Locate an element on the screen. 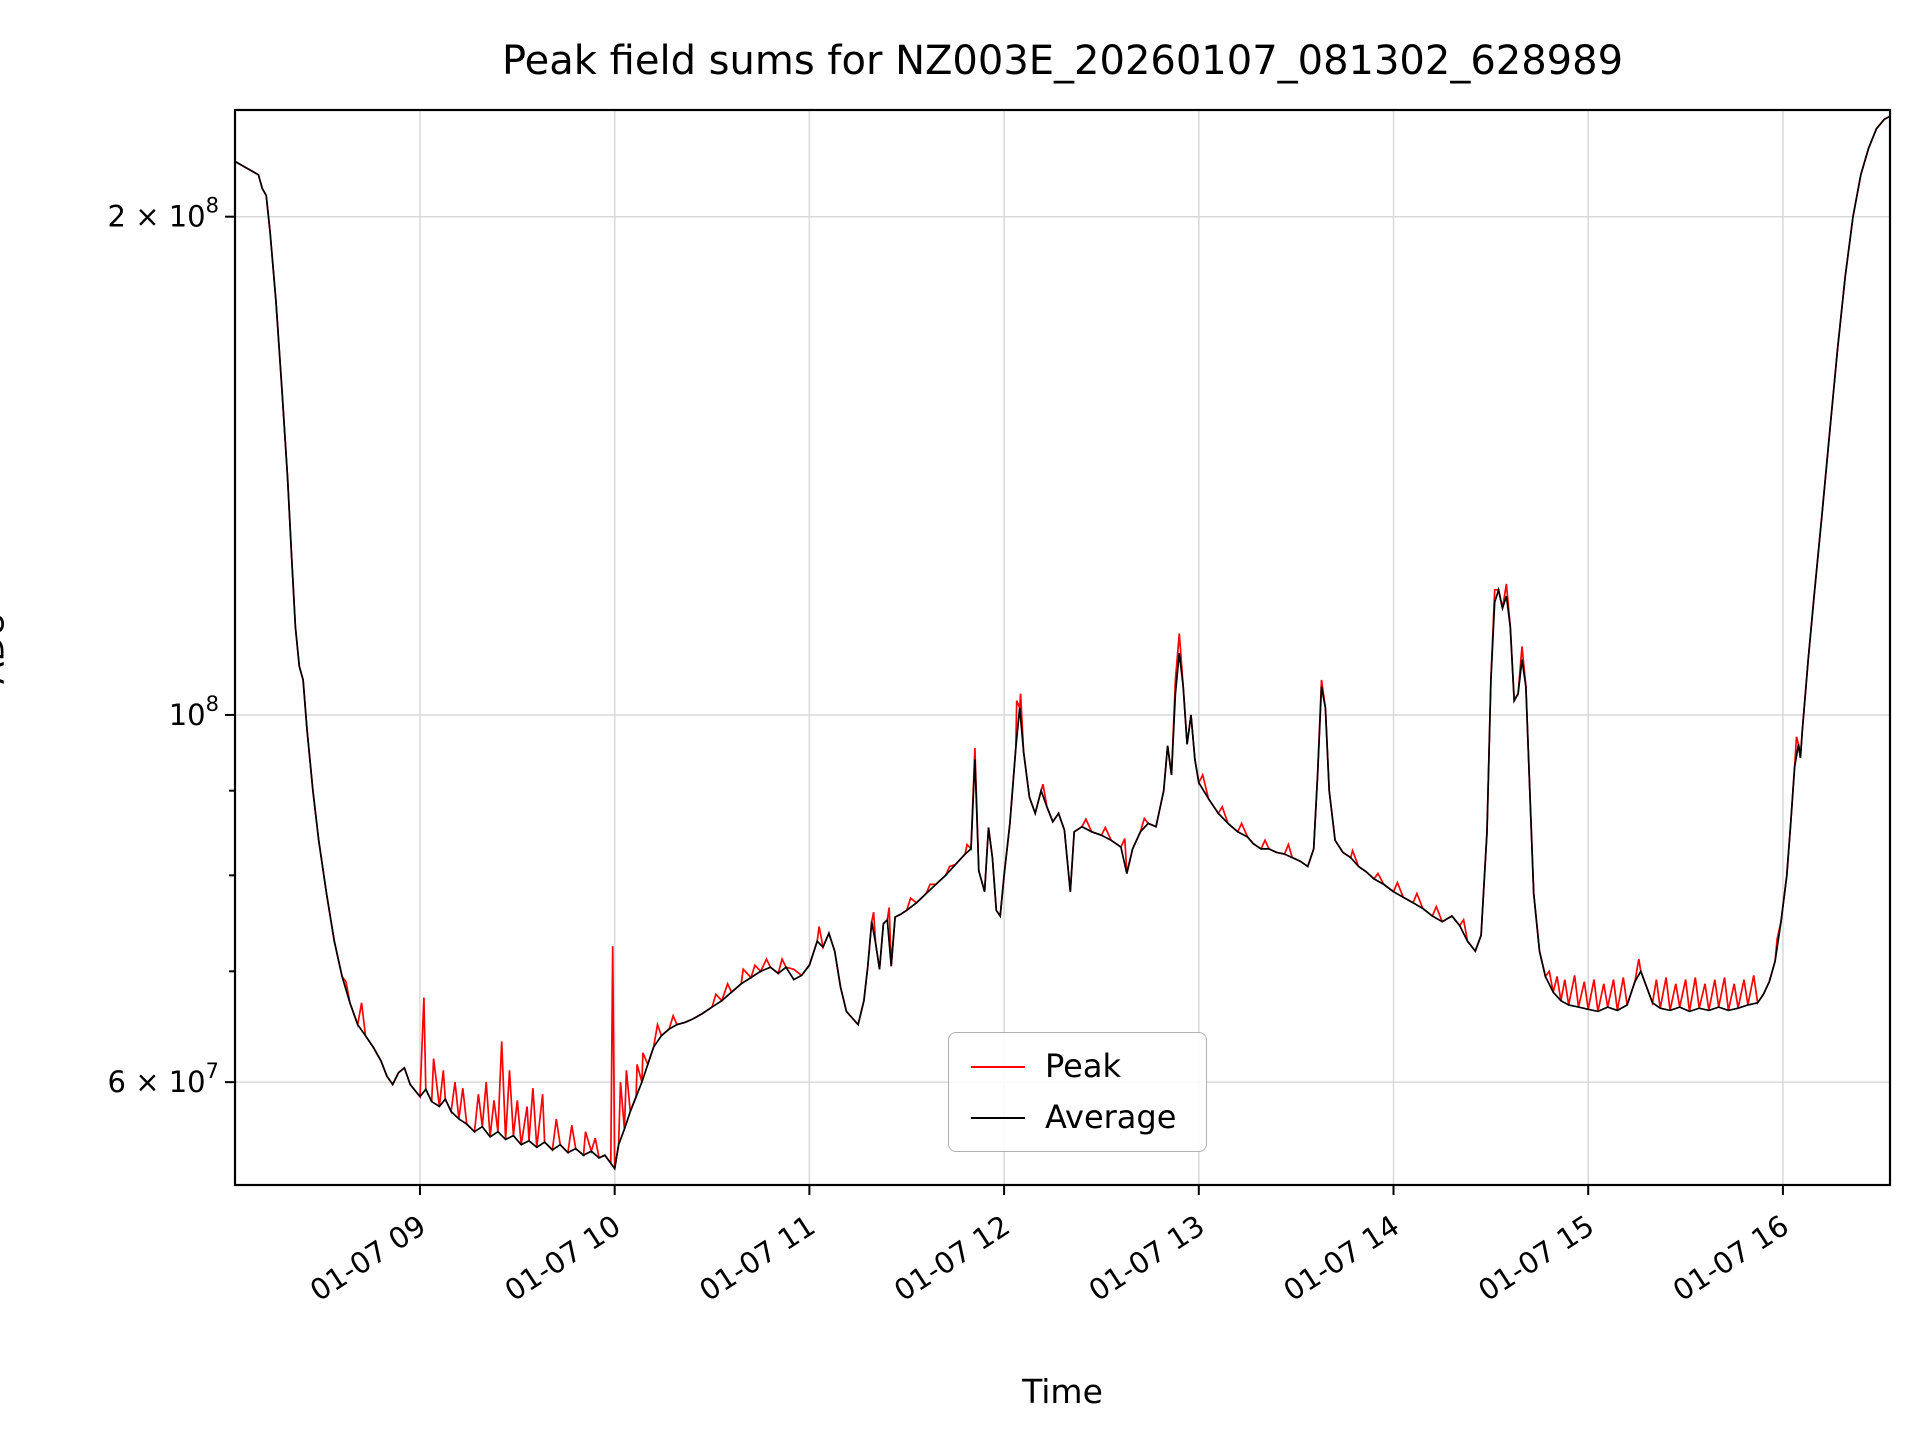 The width and height of the screenshot is (1920, 1440). x-tick-label: 01-07 14 is located at coordinates (1341, 1258).